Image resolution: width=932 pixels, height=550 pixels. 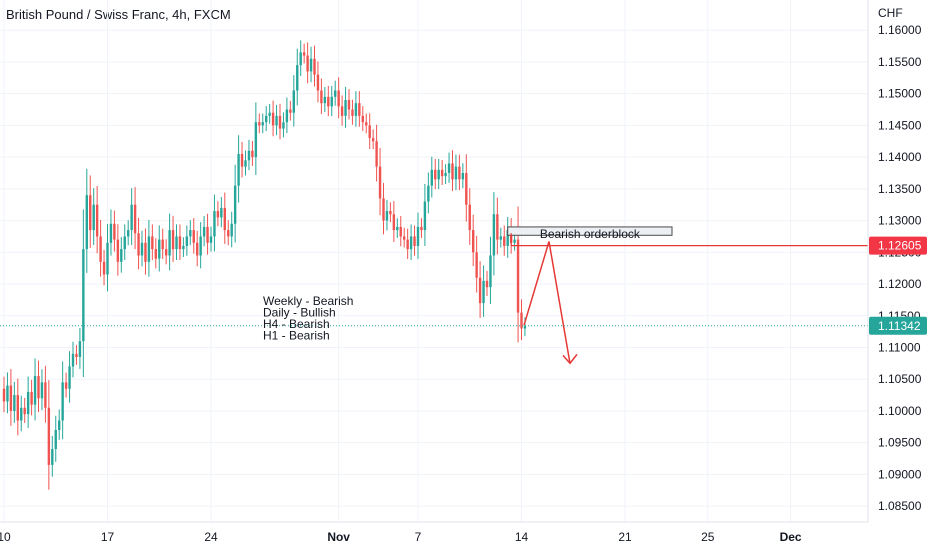 What do you see at coordinates (418, 537) in the screenshot?
I see `time-tick-label: 7` at bounding box center [418, 537].